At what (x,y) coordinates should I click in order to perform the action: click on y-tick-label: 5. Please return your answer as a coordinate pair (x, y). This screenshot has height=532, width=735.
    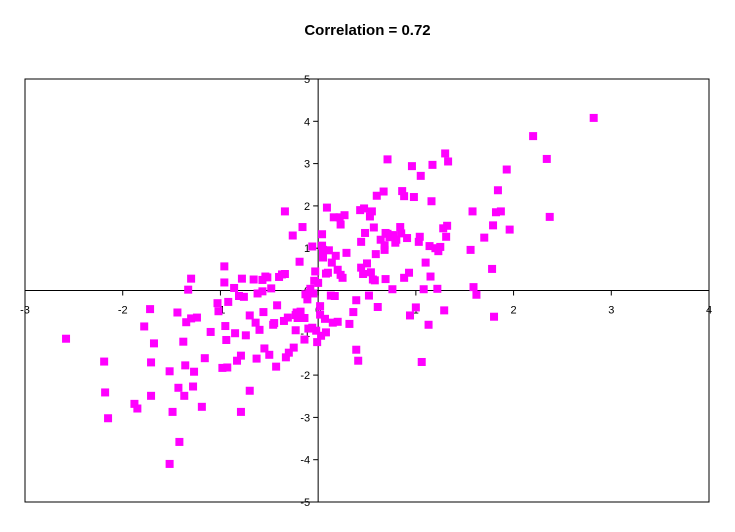
    Looking at the image, I should click on (307, 80).